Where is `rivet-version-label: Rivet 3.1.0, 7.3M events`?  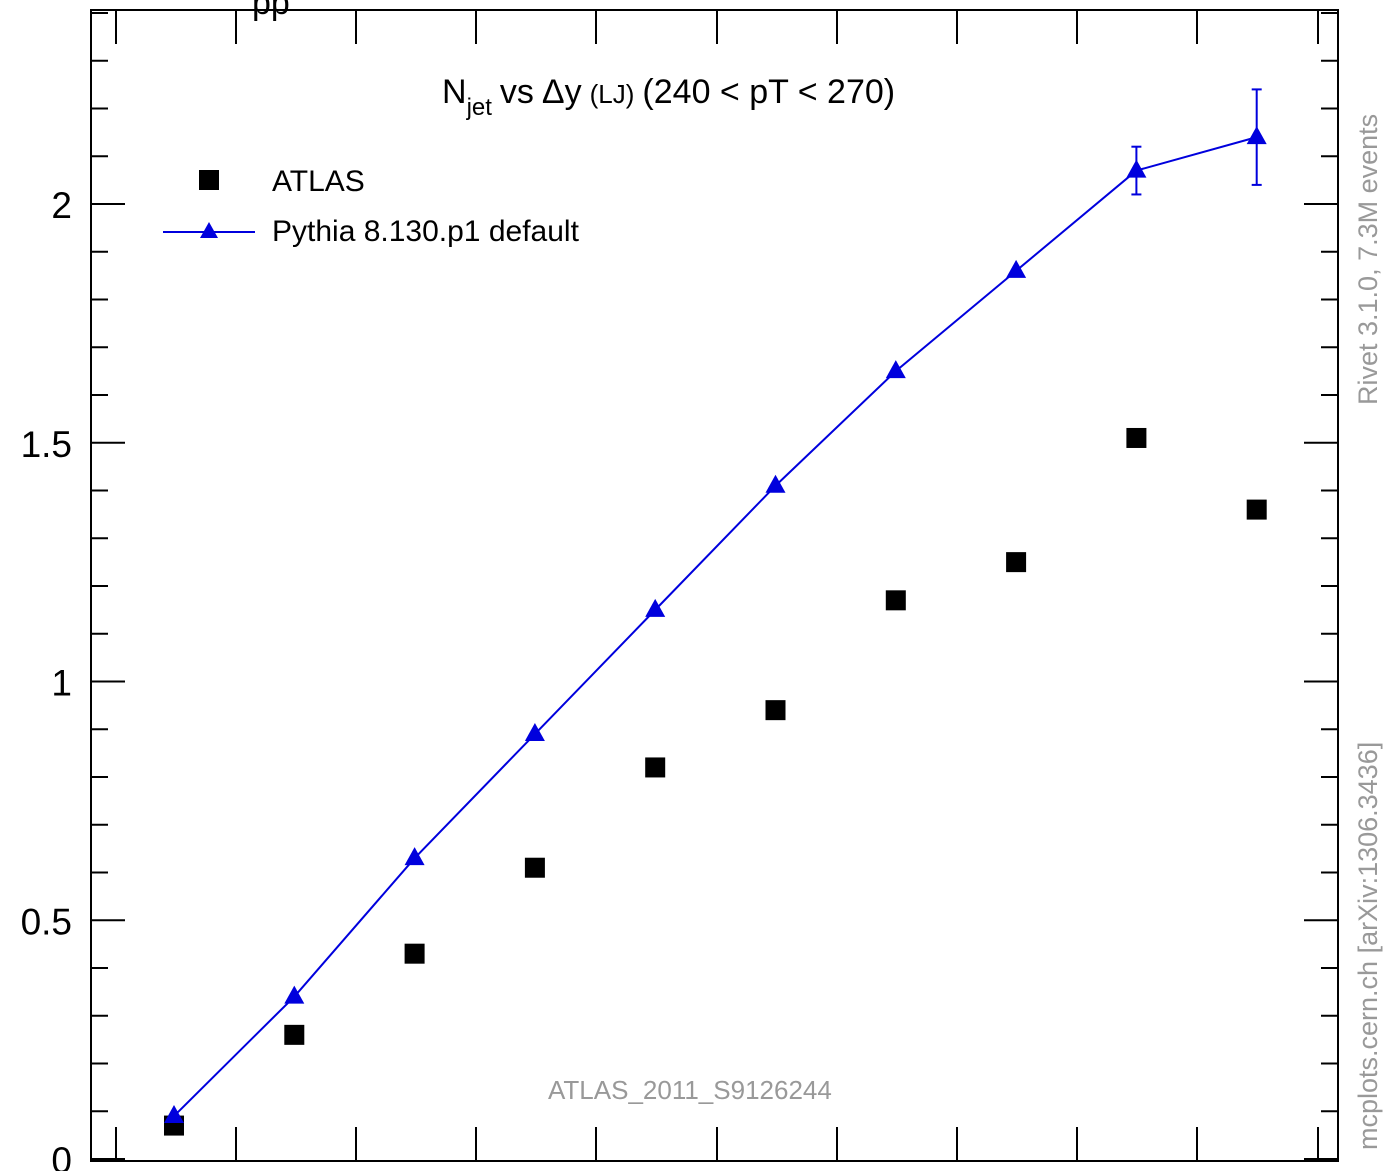
rivet-version-label: Rivet 3.1.0, 7.3M events is located at coordinates (1368, 259).